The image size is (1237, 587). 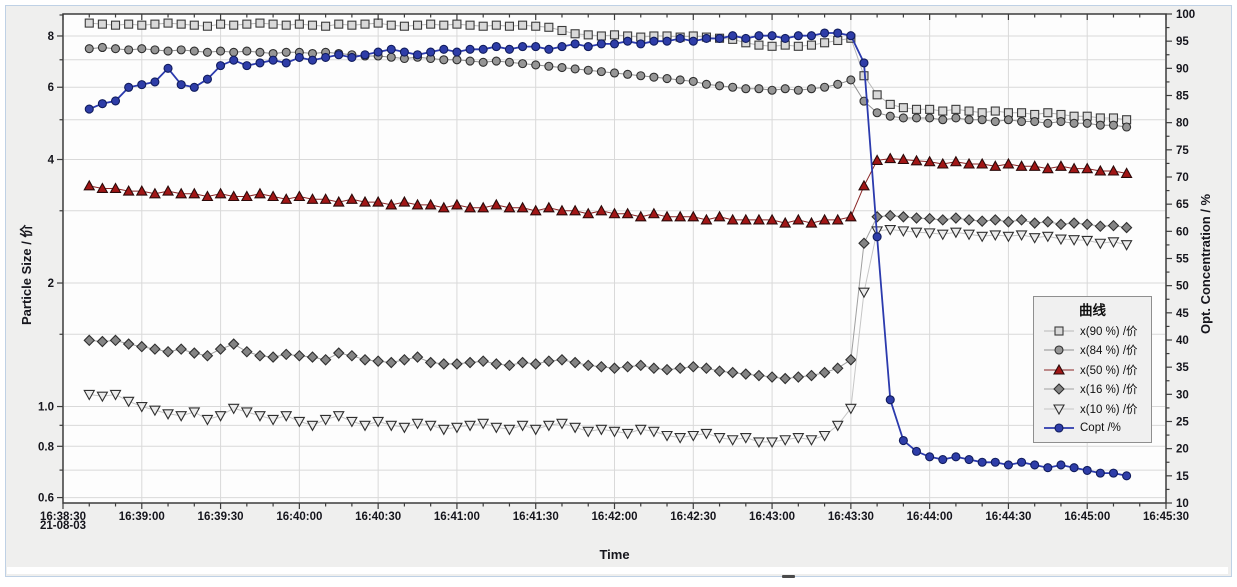 What do you see at coordinates (614, 517) in the screenshot?
I see `x-tick-label: 16:42:00` at bounding box center [614, 517].